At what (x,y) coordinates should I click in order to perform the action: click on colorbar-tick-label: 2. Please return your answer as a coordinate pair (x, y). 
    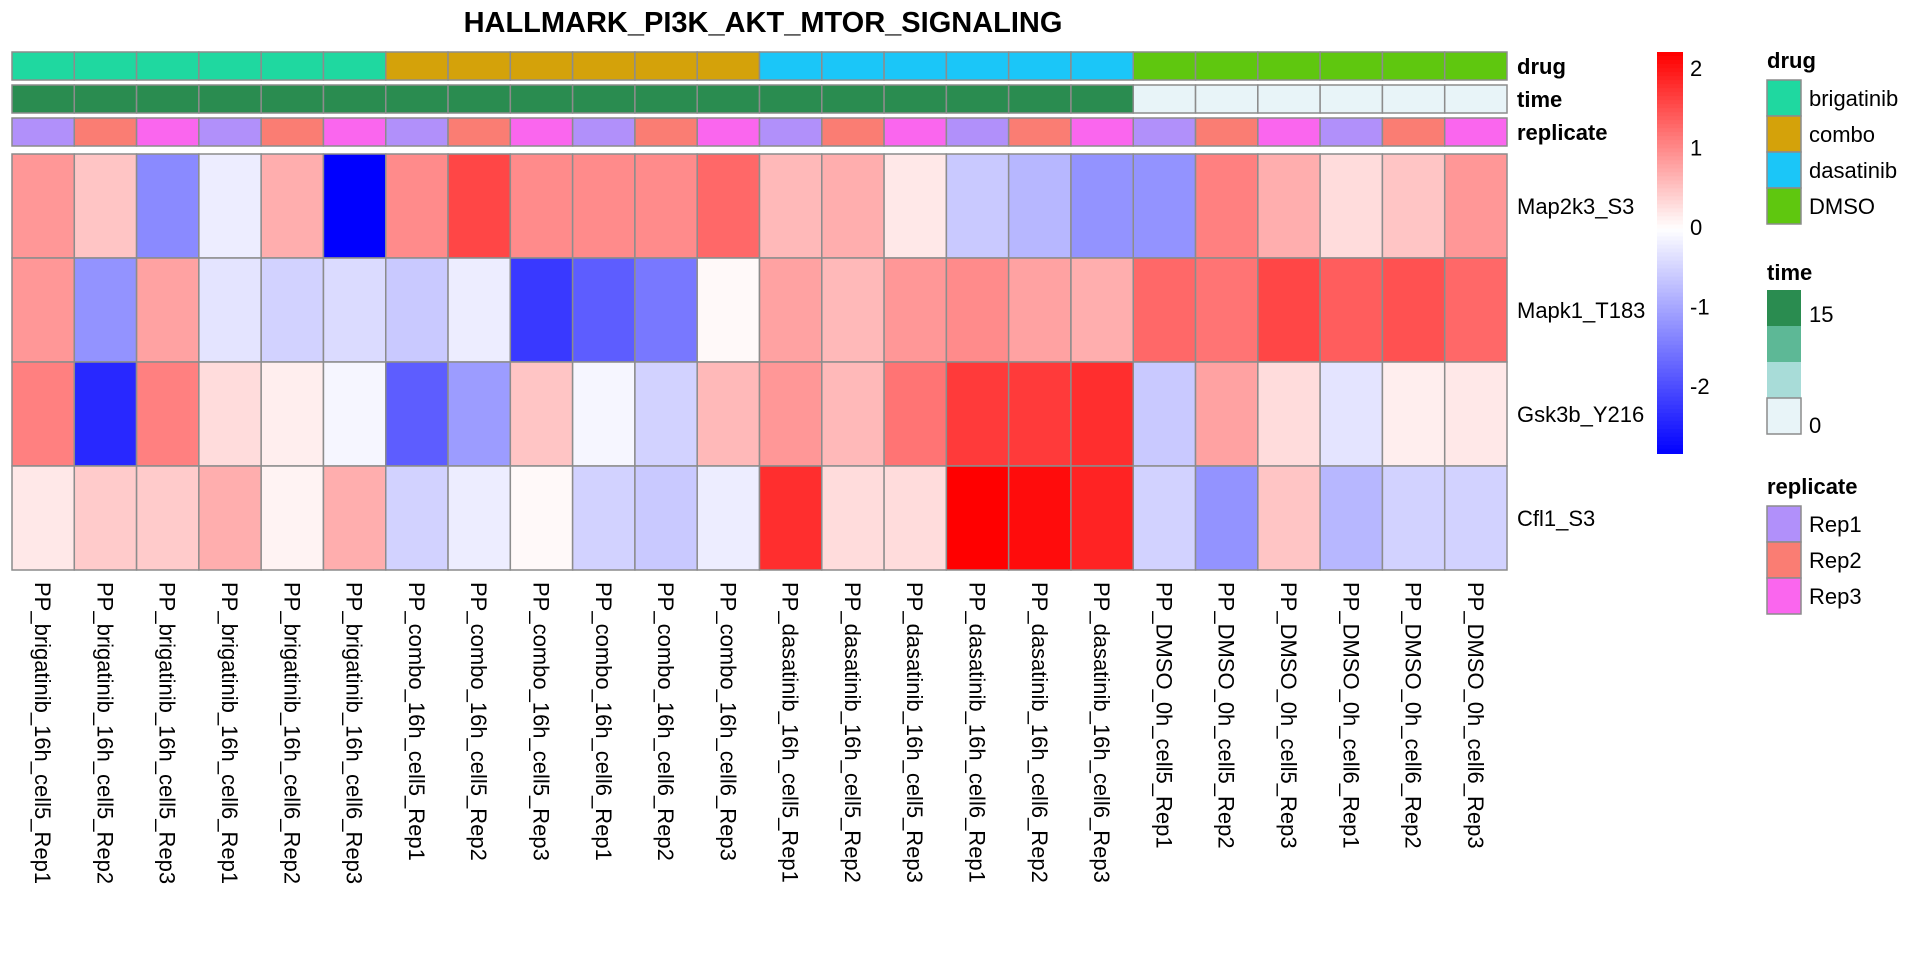
    Looking at the image, I should click on (1696, 68).